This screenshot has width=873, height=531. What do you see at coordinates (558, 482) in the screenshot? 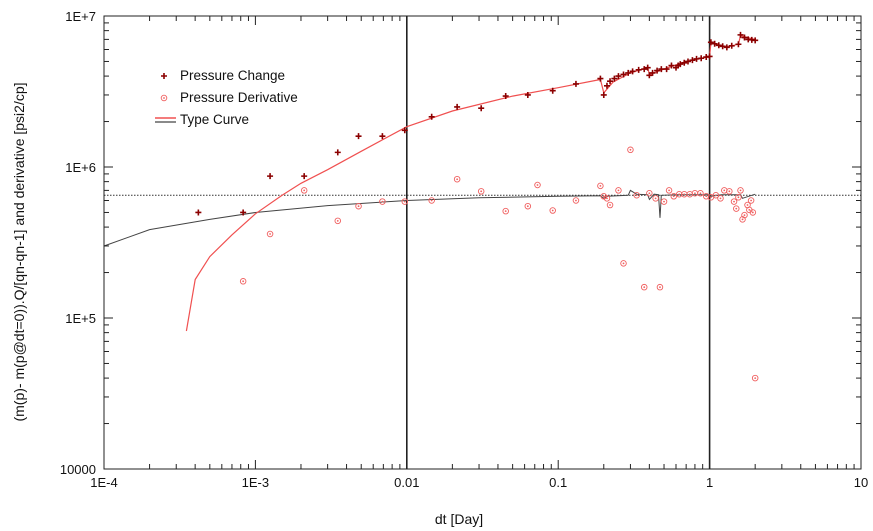
I see `x-tick-label: 0.1` at bounding box center [558, 482].